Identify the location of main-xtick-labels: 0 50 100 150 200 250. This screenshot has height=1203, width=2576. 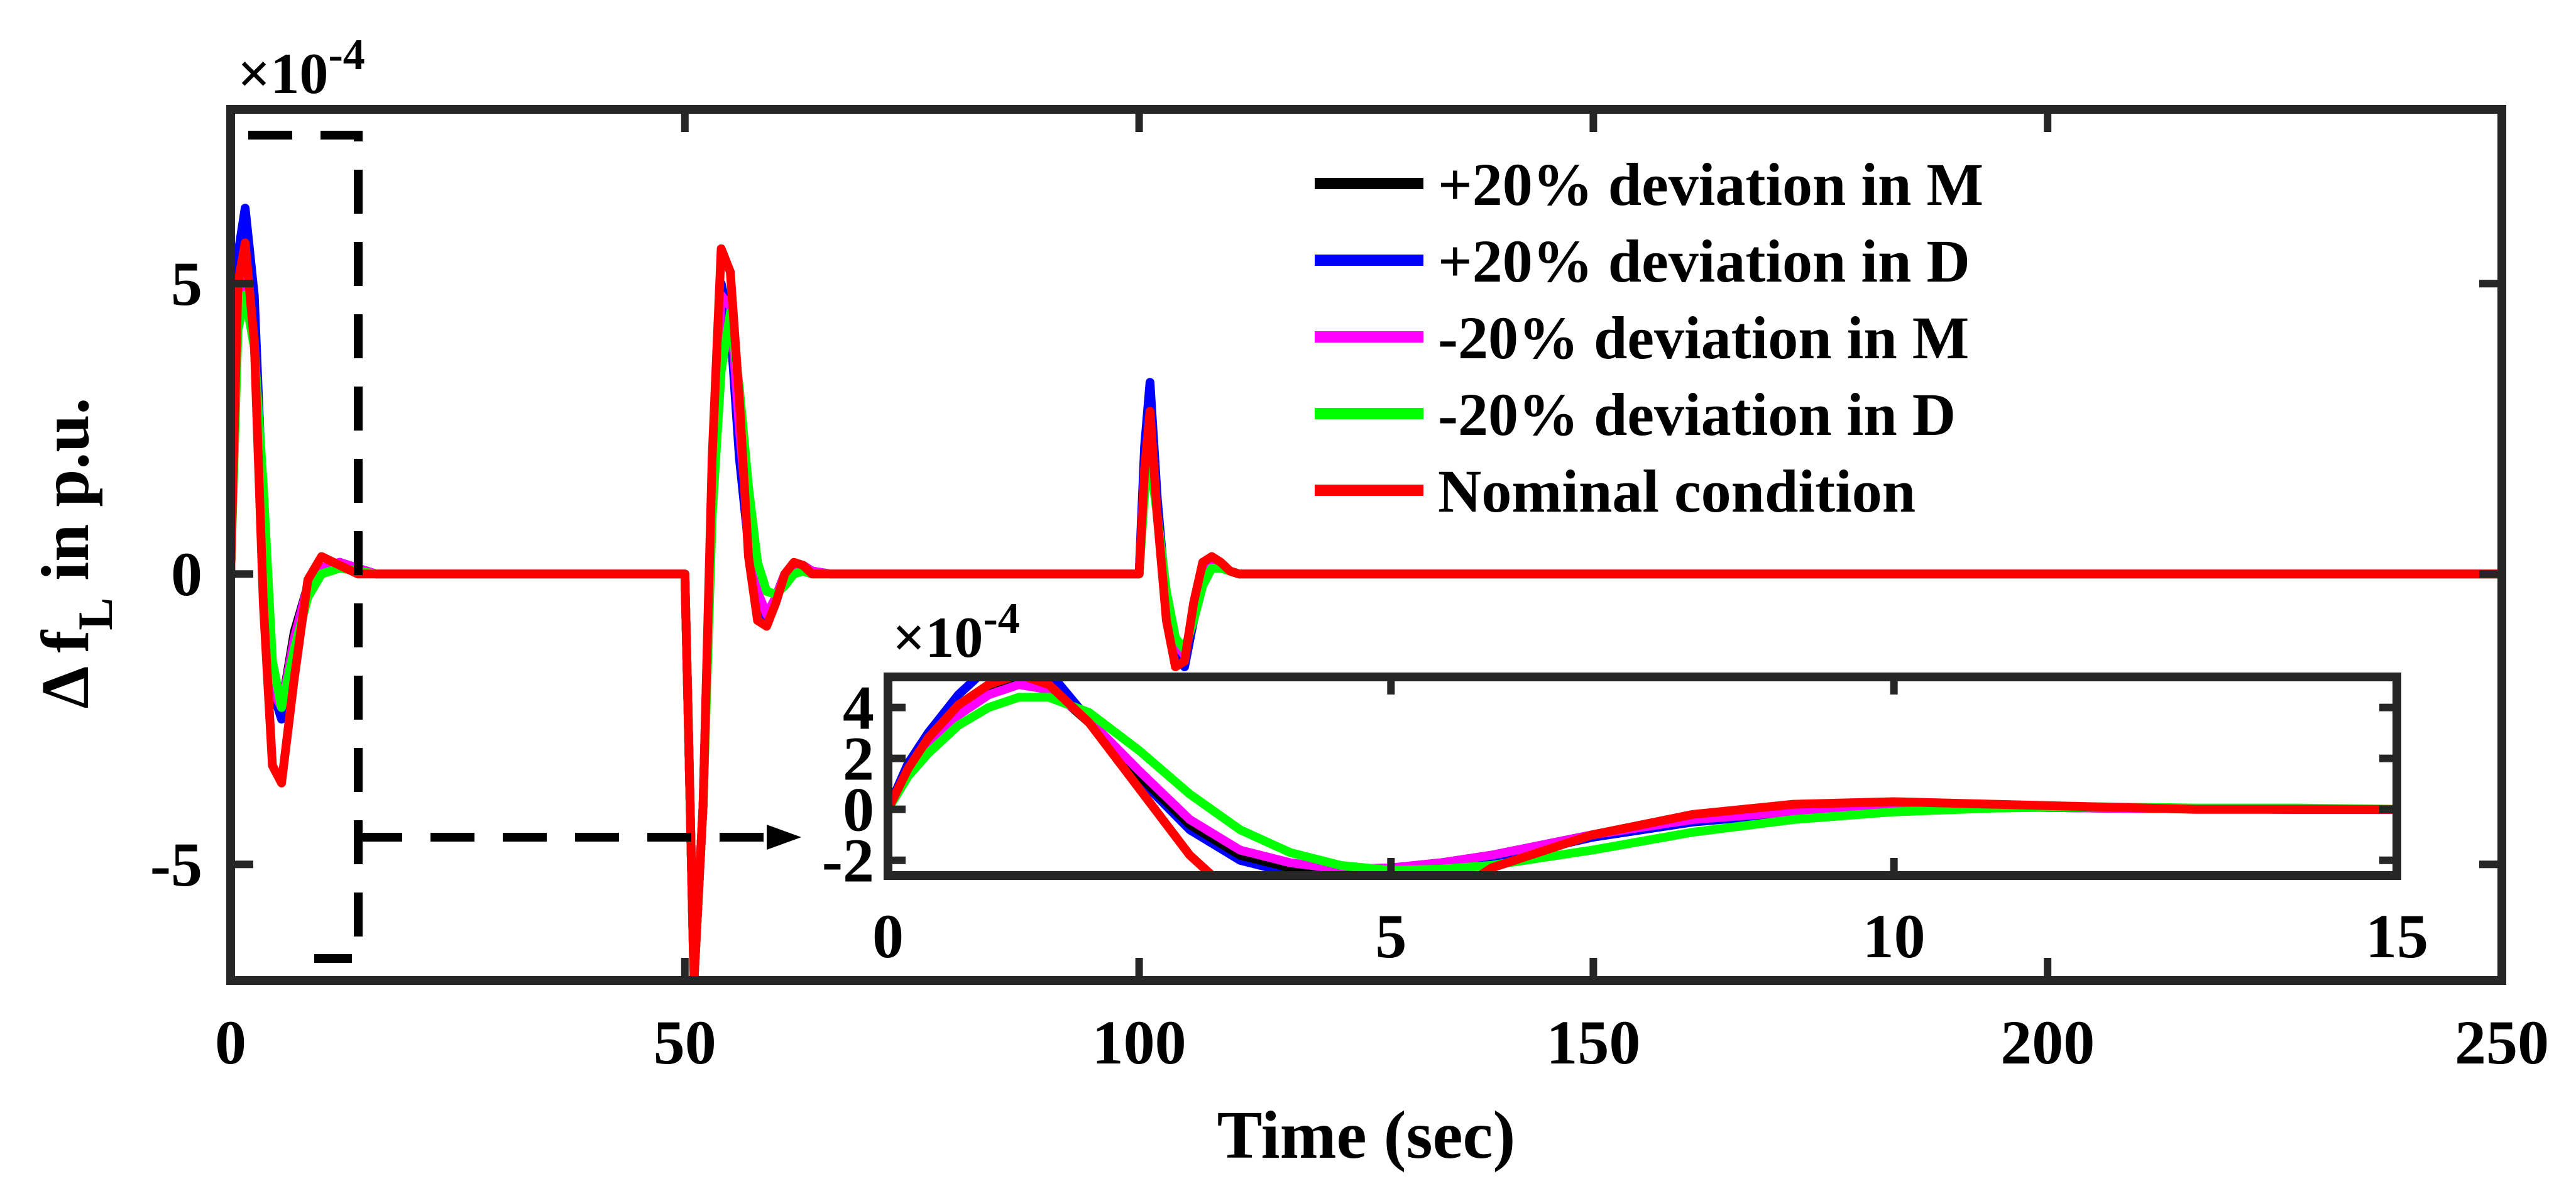
(1382, 1042).